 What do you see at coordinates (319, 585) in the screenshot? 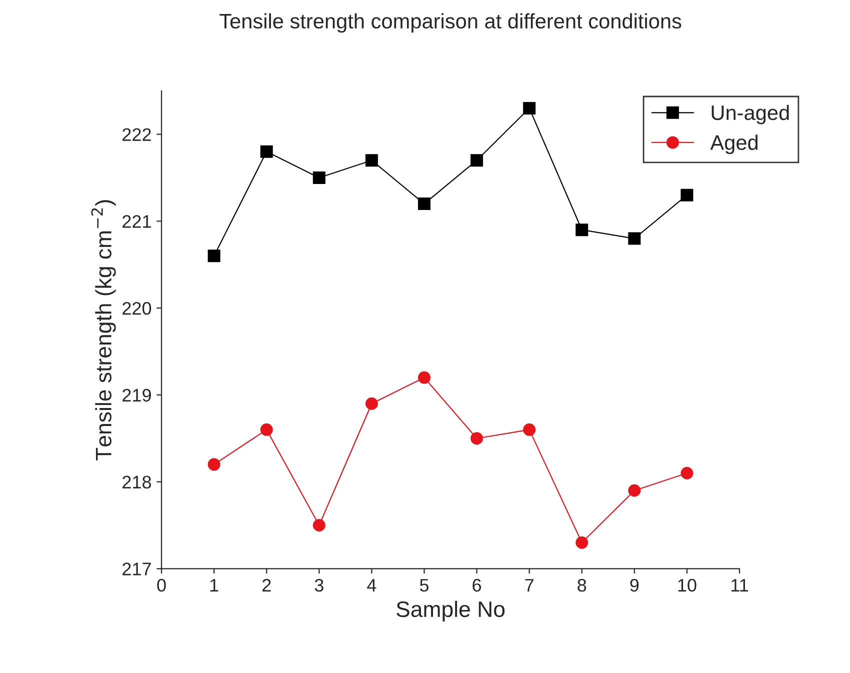
I see `x-tick-label: 3` at bounding box center [319, 585].